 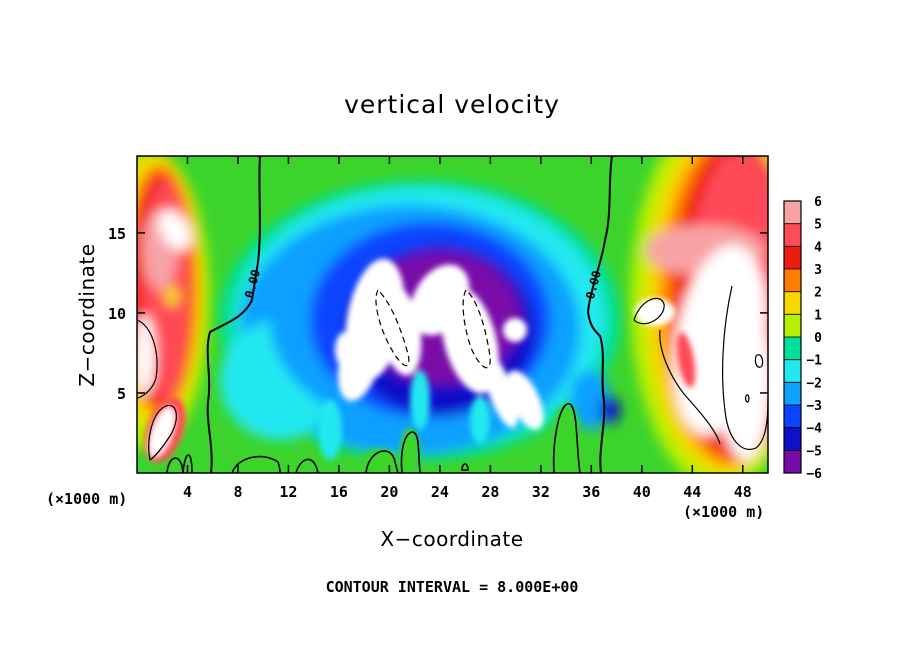 What do you see at coordinates (818, 247) in the screenshot?
I see `colorbar-label: 4` at bounding box center [818, 247].